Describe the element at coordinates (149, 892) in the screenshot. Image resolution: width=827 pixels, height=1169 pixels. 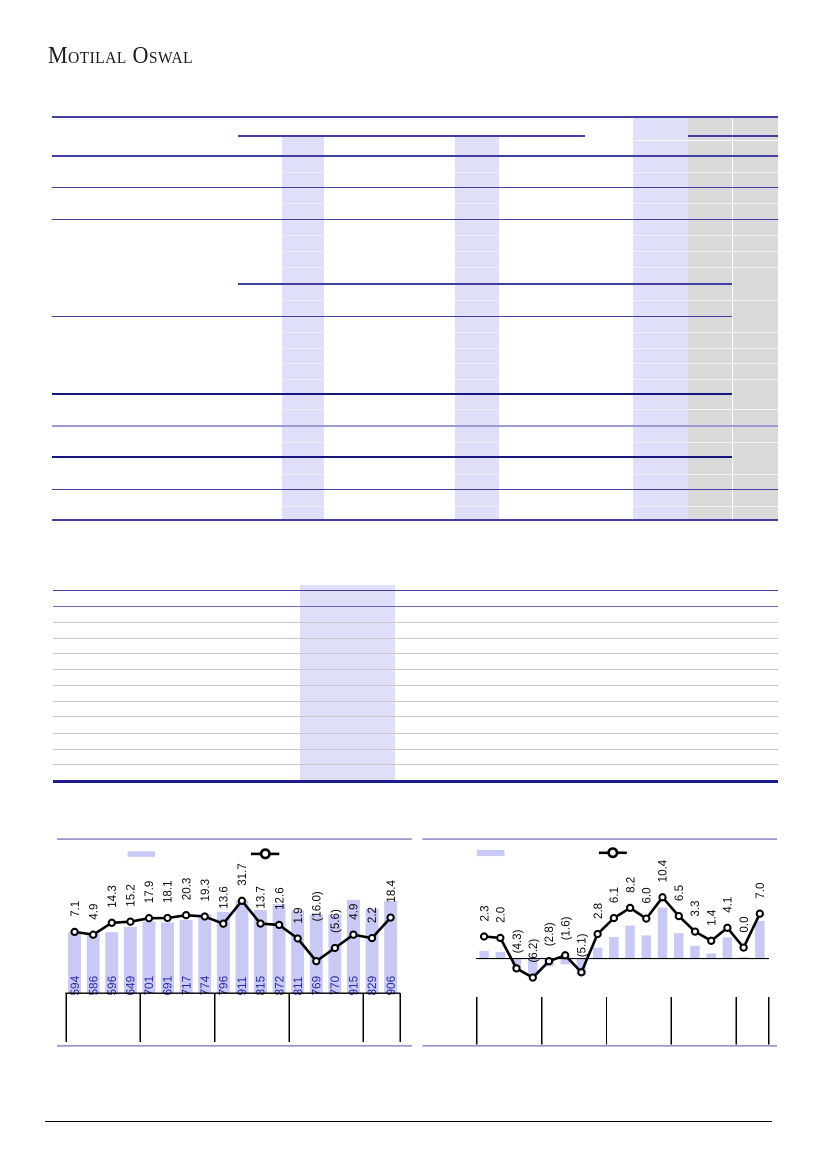
I see `svg-text: 17.9` at that location.